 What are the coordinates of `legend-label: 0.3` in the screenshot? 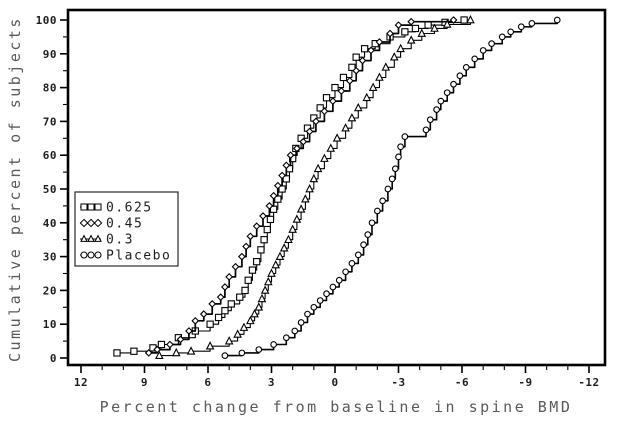 It's located at (120, 240).